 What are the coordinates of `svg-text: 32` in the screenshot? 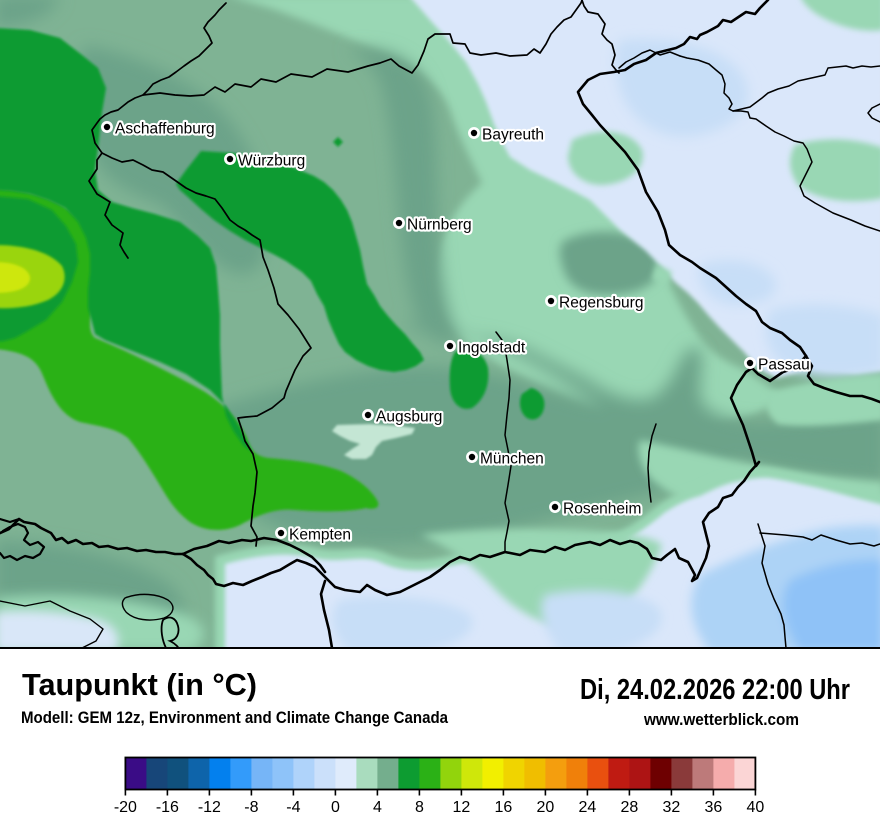 It's located at (672, 807).